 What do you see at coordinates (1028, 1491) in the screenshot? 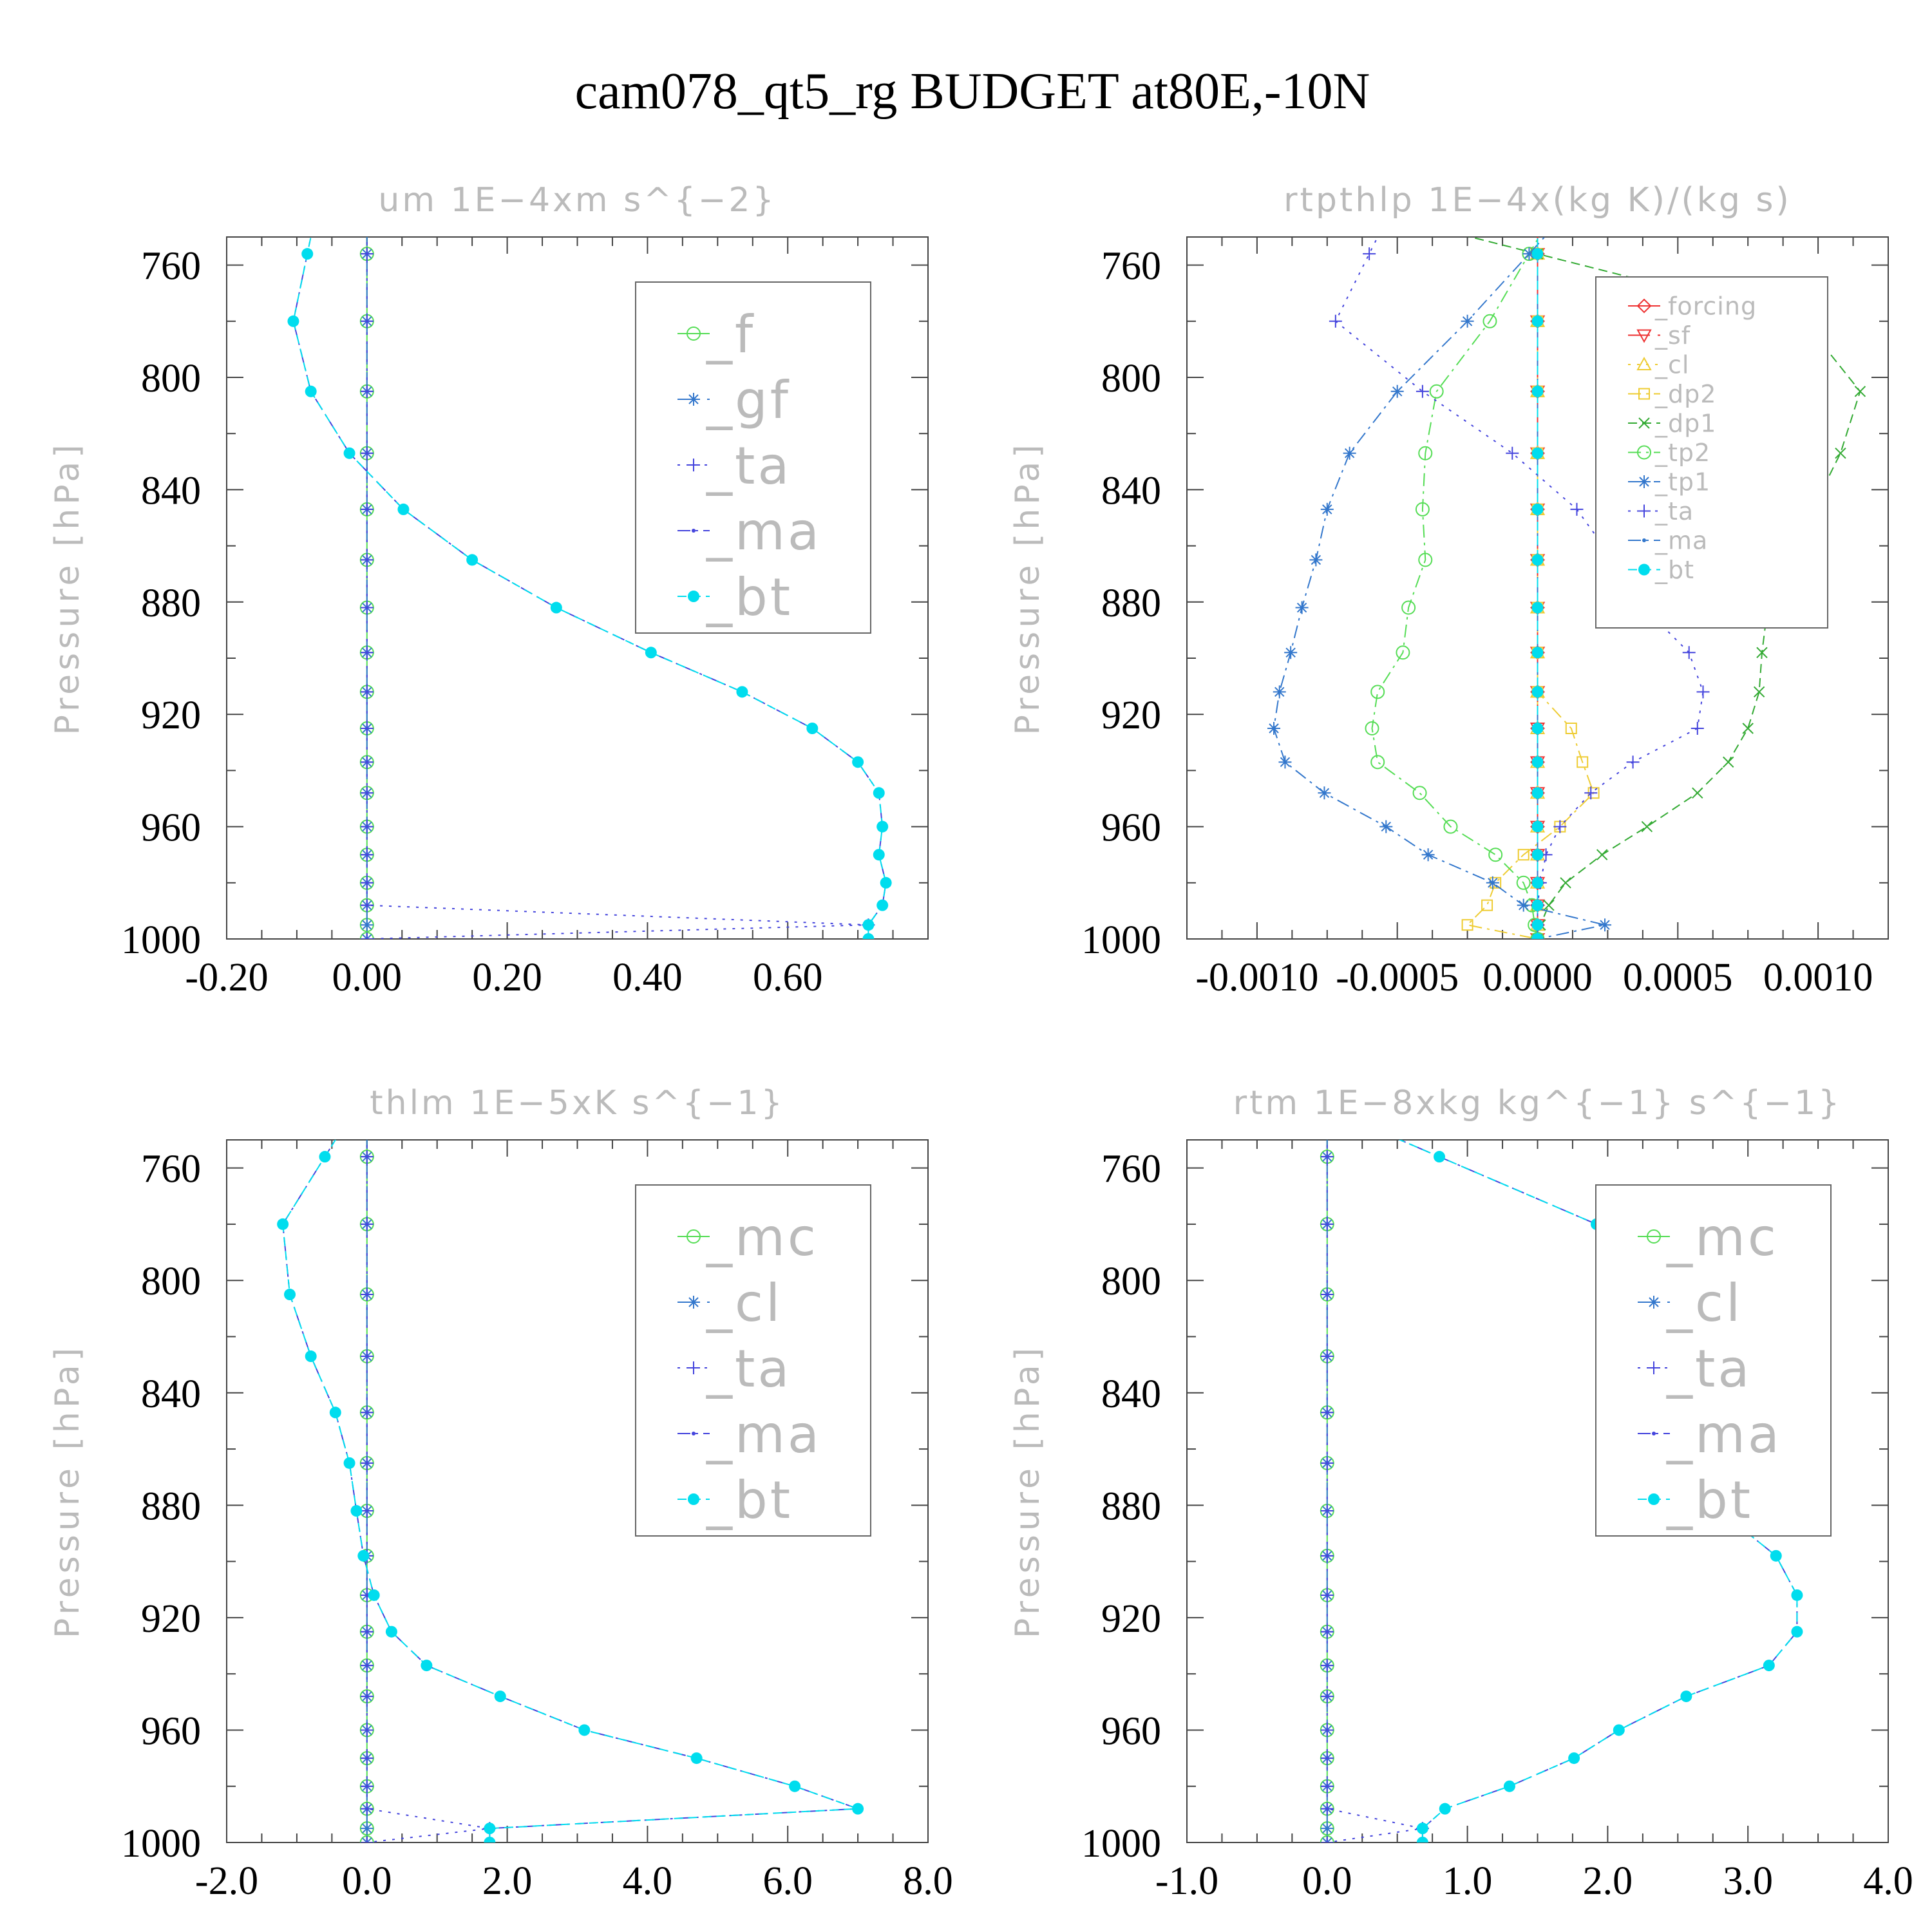
I see `y-axis-label: Pressure [hPa]` at bounding box center [1028, 1491].